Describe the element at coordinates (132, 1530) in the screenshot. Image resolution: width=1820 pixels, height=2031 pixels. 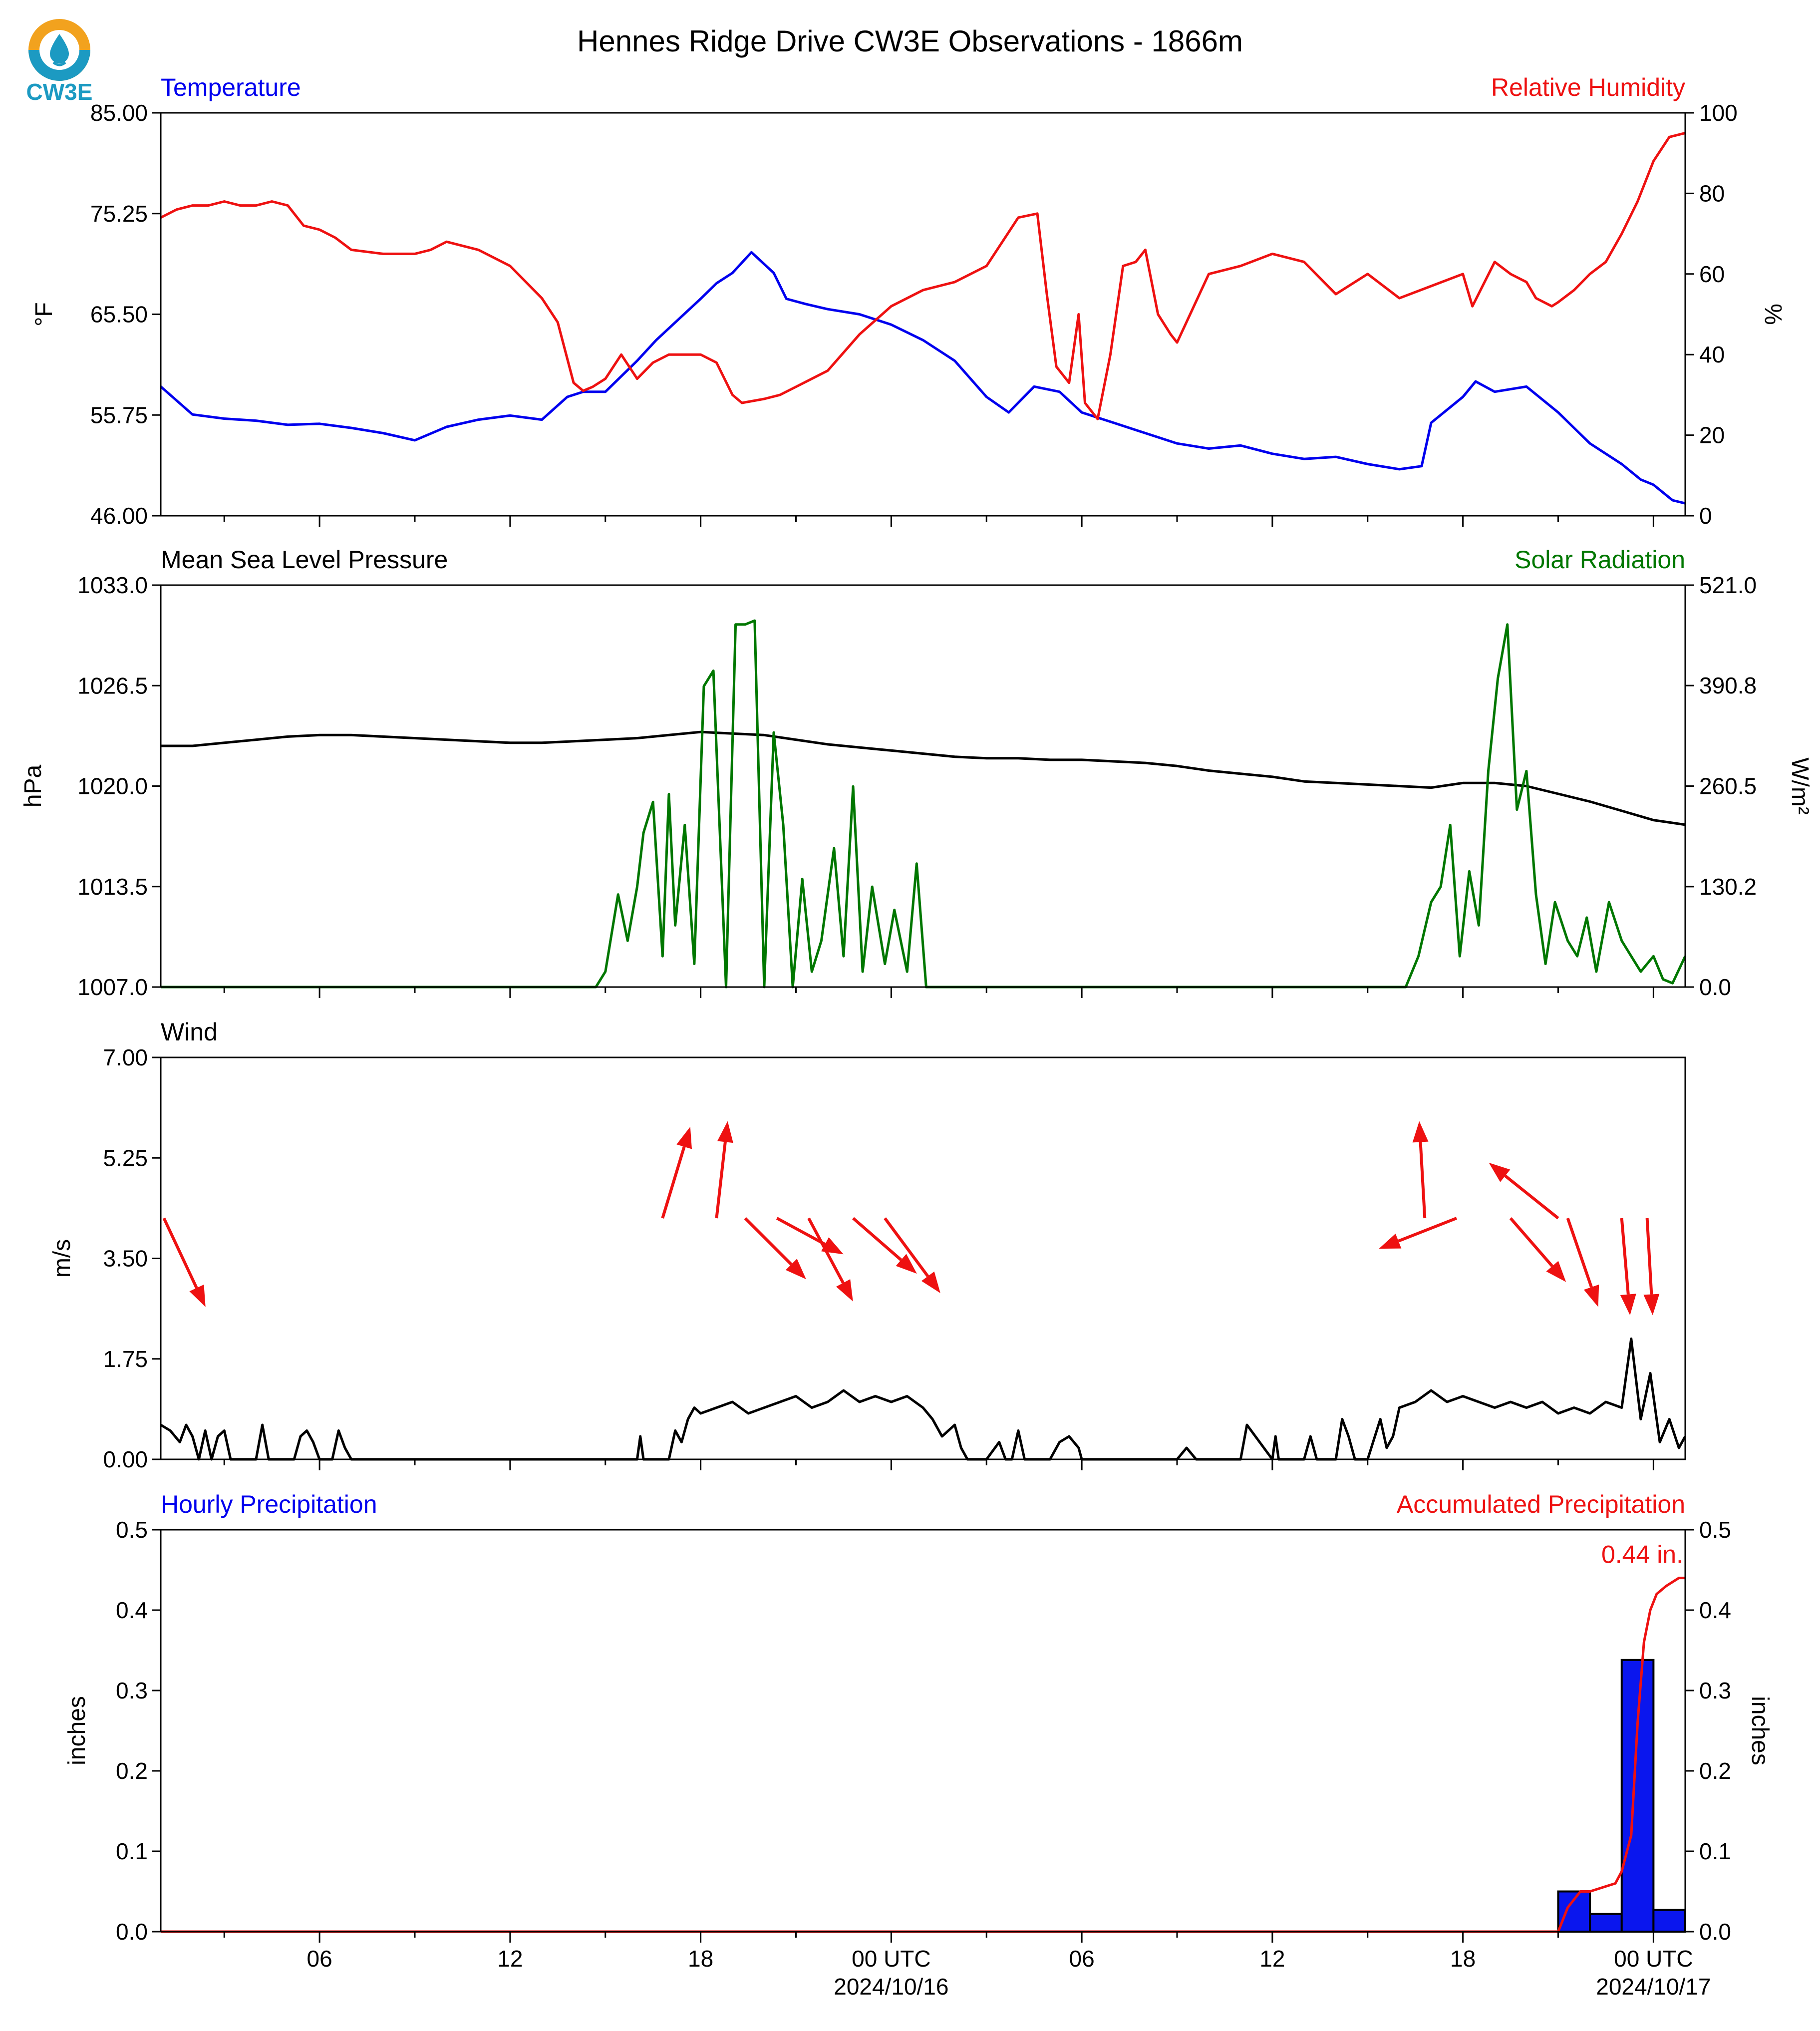
I see `y-tick-label-left: 0.5` at that location.